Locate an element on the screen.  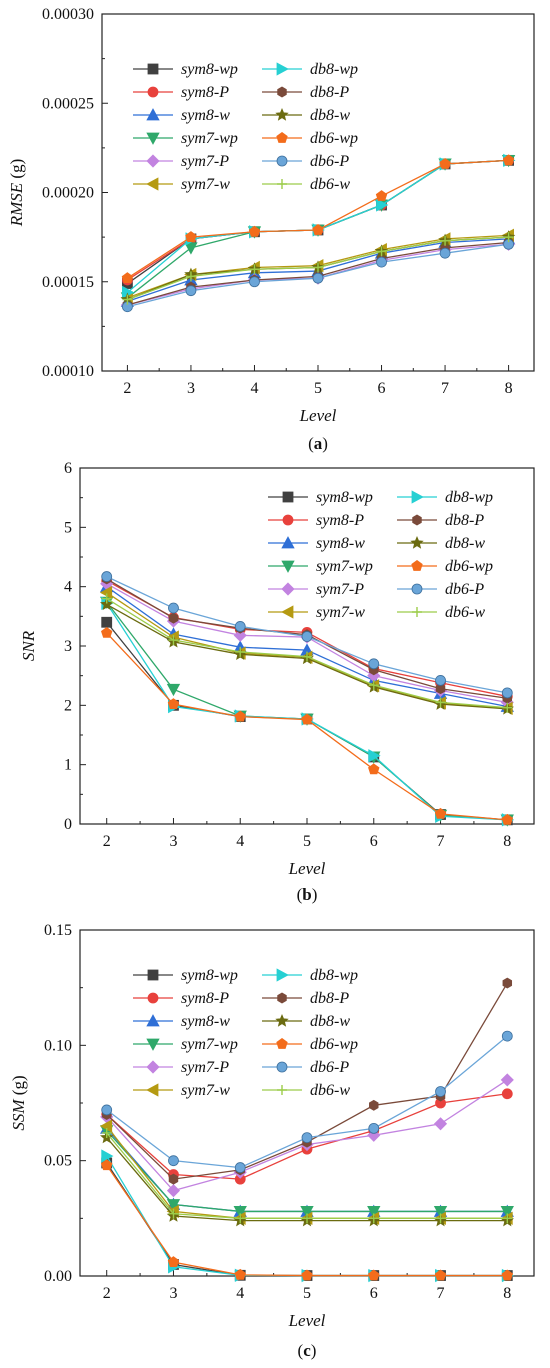
y-tick-label: 0.00020 is located at coordinates (68, 193).